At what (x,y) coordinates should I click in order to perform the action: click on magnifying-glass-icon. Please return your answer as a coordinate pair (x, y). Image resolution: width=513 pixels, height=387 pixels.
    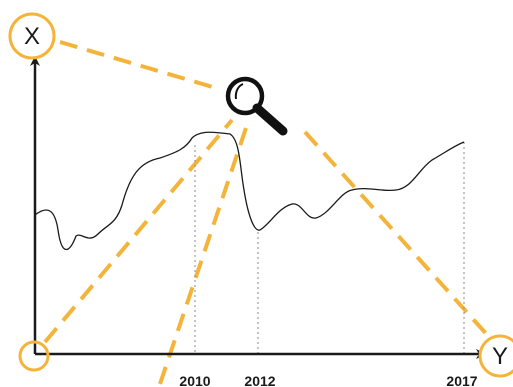
    Looking at the image, I should click on (256, 106).